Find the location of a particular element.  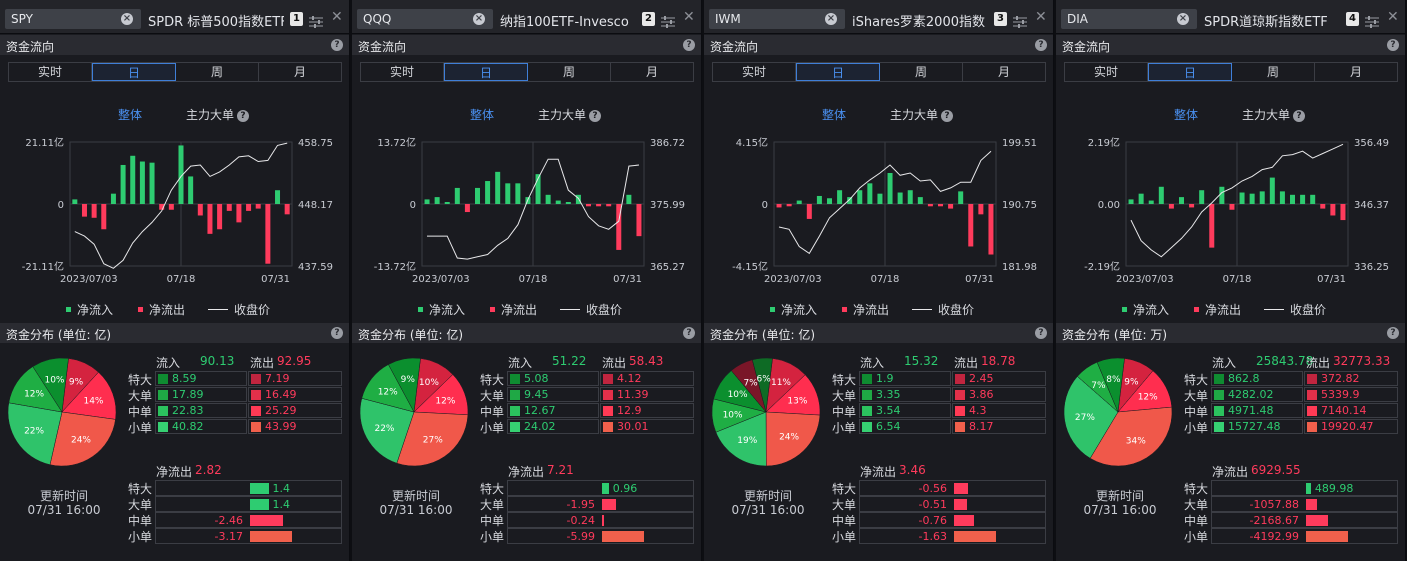

row-label: 小单 is located at coordinates (492, 428).